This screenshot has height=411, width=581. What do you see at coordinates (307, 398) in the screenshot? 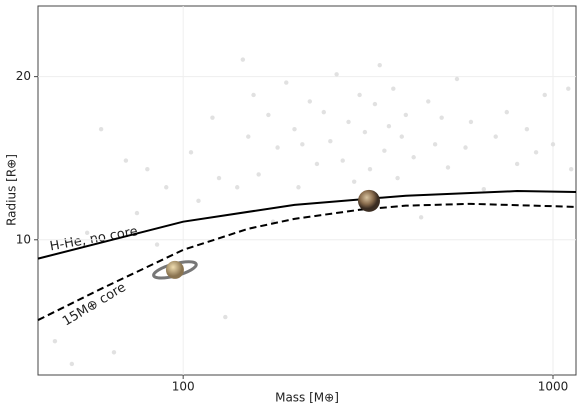
I see `x-axis-label: Mass [M⊕]` at bounding box center [307, 398].